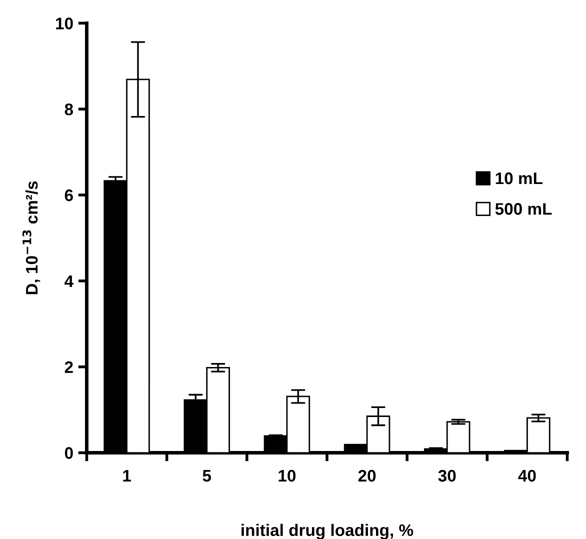 This screenshot has height=539, width=586. What do you see at coordinates (527, 476) in the screenshot?
I see `x-tick-label: 40` at bounding box center [527, 476].